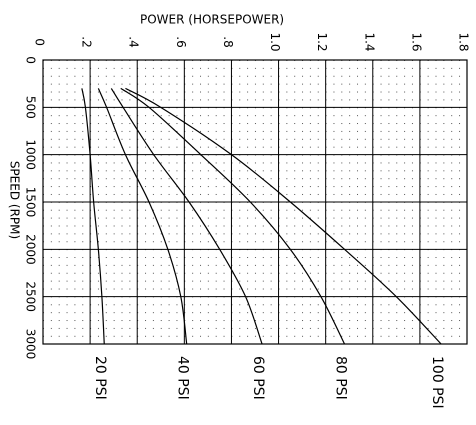 Image resolution: width=476 pixels, height=425 pixels. What do you see at coordinates (183, 378) in the screenshot?
I see `series-label: 40 PSI` at bounding box center [183, 378].